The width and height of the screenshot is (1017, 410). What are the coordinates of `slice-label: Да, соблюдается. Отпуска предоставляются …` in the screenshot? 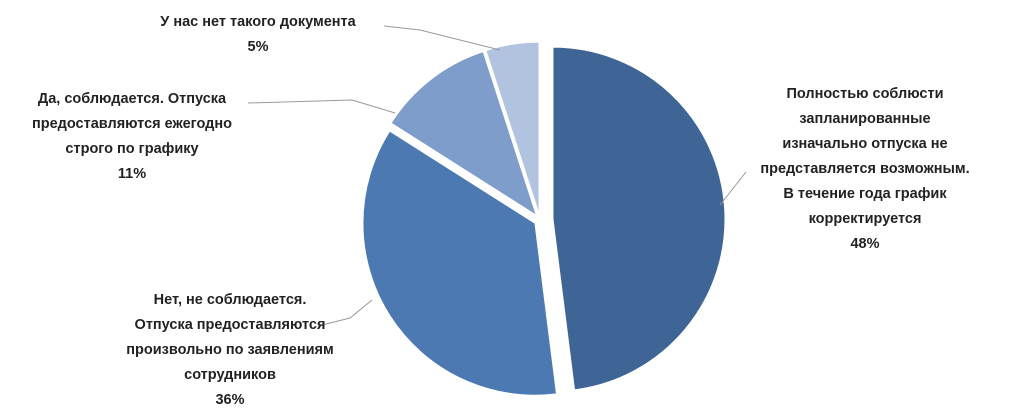 It's located at (132, 136).